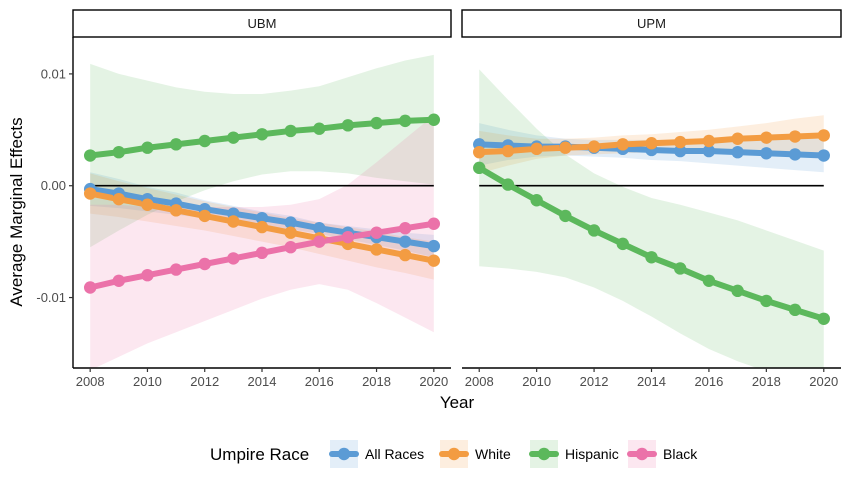 This screenshot has width=850, height=486. What do you see at coordinates (262, 218) in the screenshot?
I see `ubm-point-all-races-2014` at bounding box center [262, 218].